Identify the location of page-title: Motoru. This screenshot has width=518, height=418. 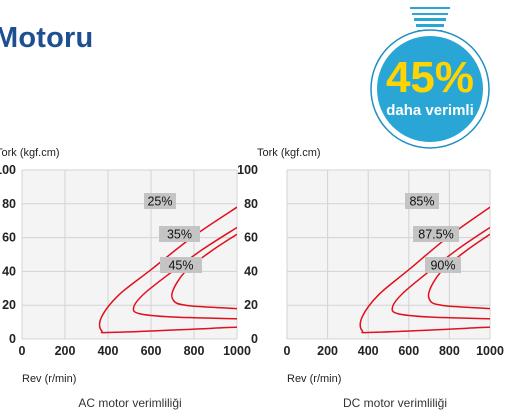
(47, 38).